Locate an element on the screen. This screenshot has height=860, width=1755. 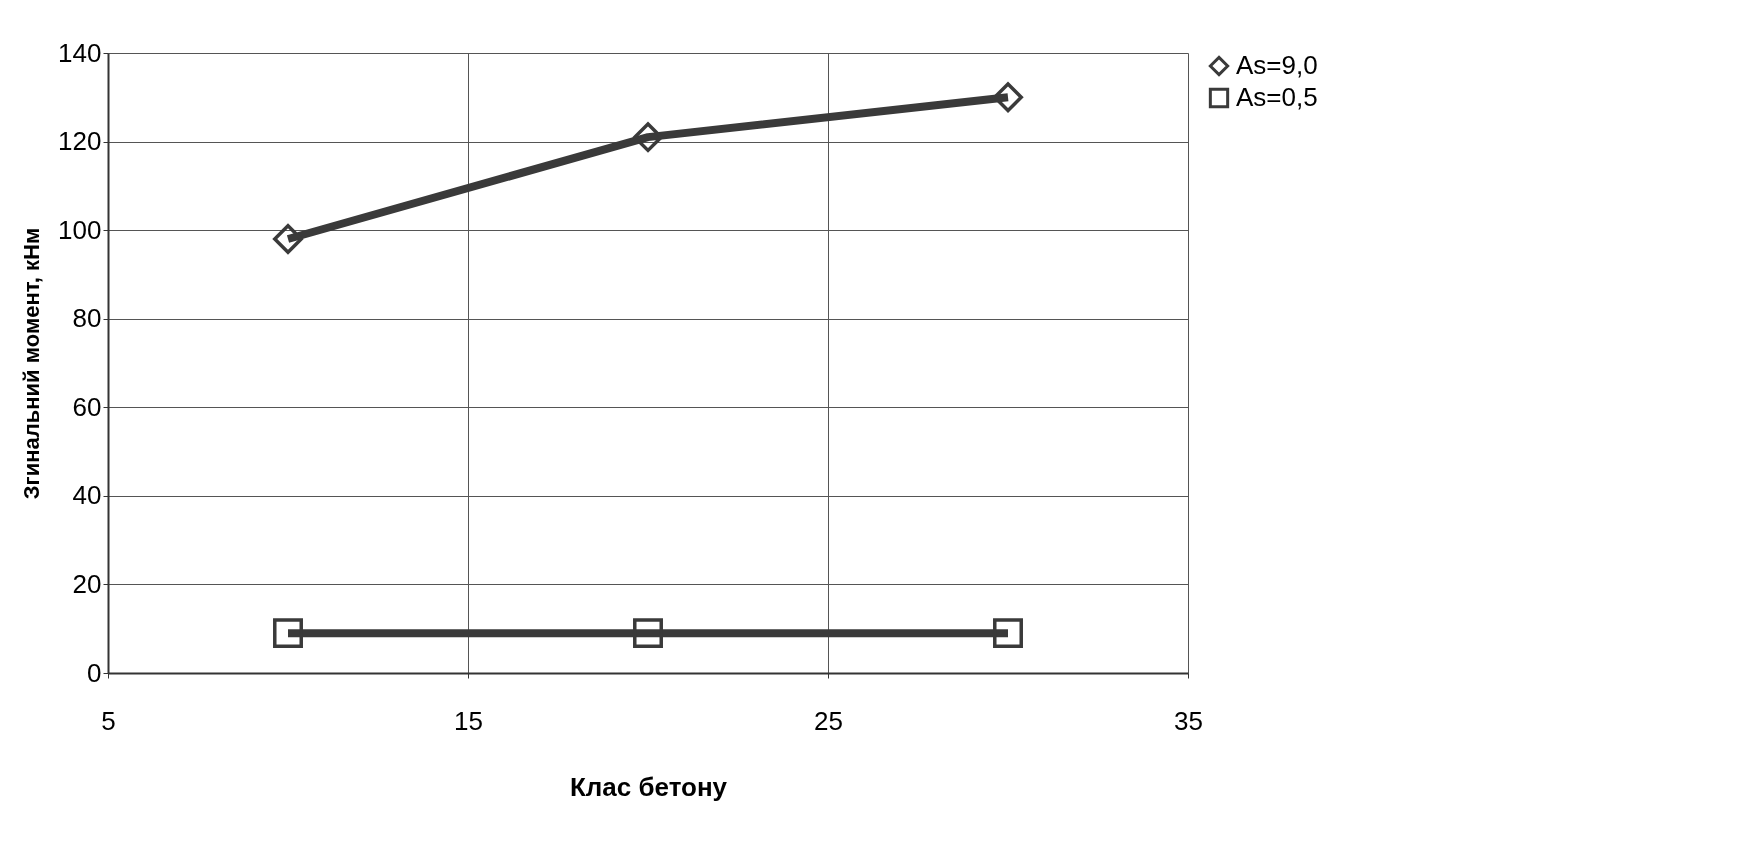
x-tick-label: 5 is located at coordinates (108, 720).